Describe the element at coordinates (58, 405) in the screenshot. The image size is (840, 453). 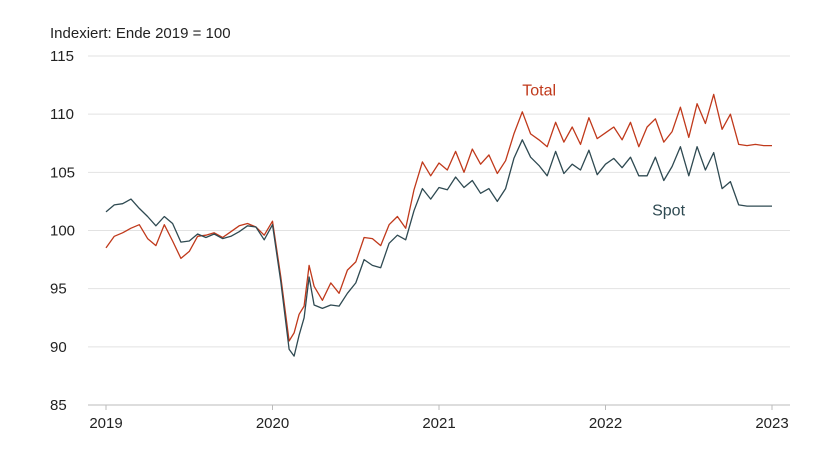
I see `y-tick-label: 85` at that location.